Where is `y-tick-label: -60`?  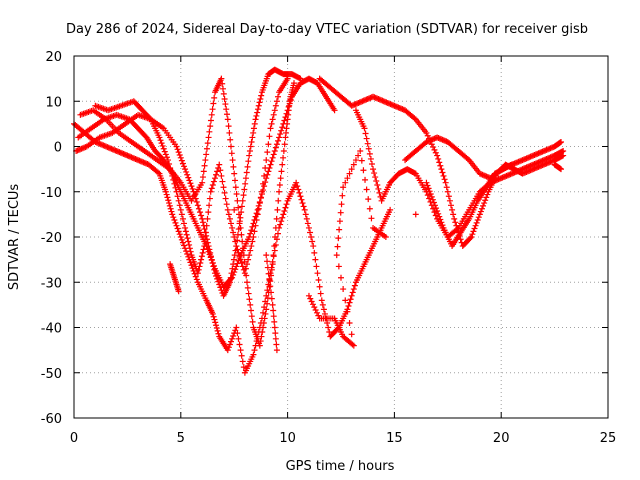 y-tick-label: -60 is located at coordinates (51, 419).